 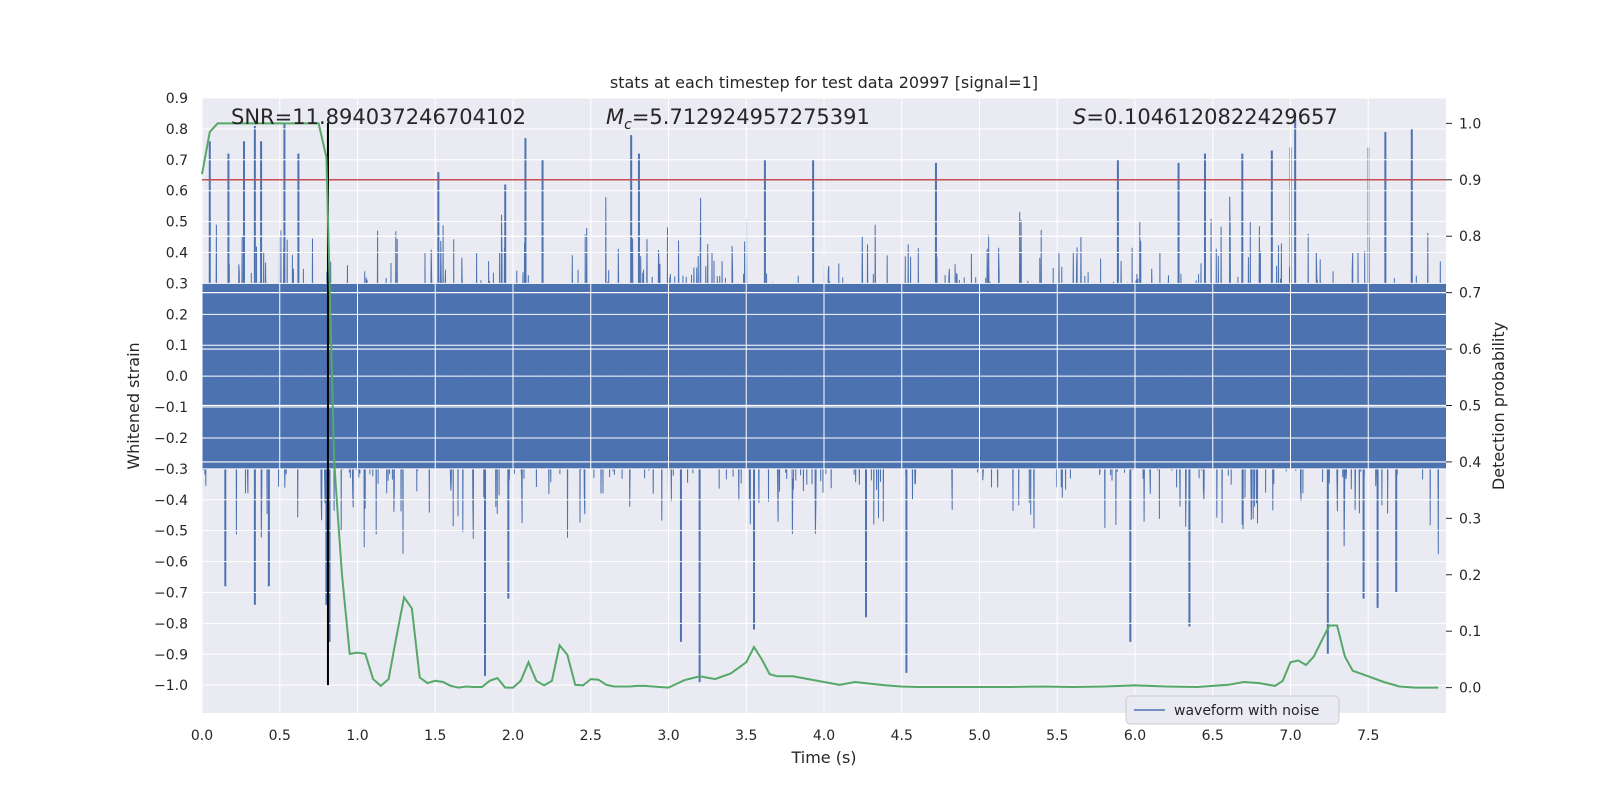 What do you see at coordinates (1135, 736) in the screenshot?
I see `x-tick-label: 6.0` at bounding box center [1135, 736].